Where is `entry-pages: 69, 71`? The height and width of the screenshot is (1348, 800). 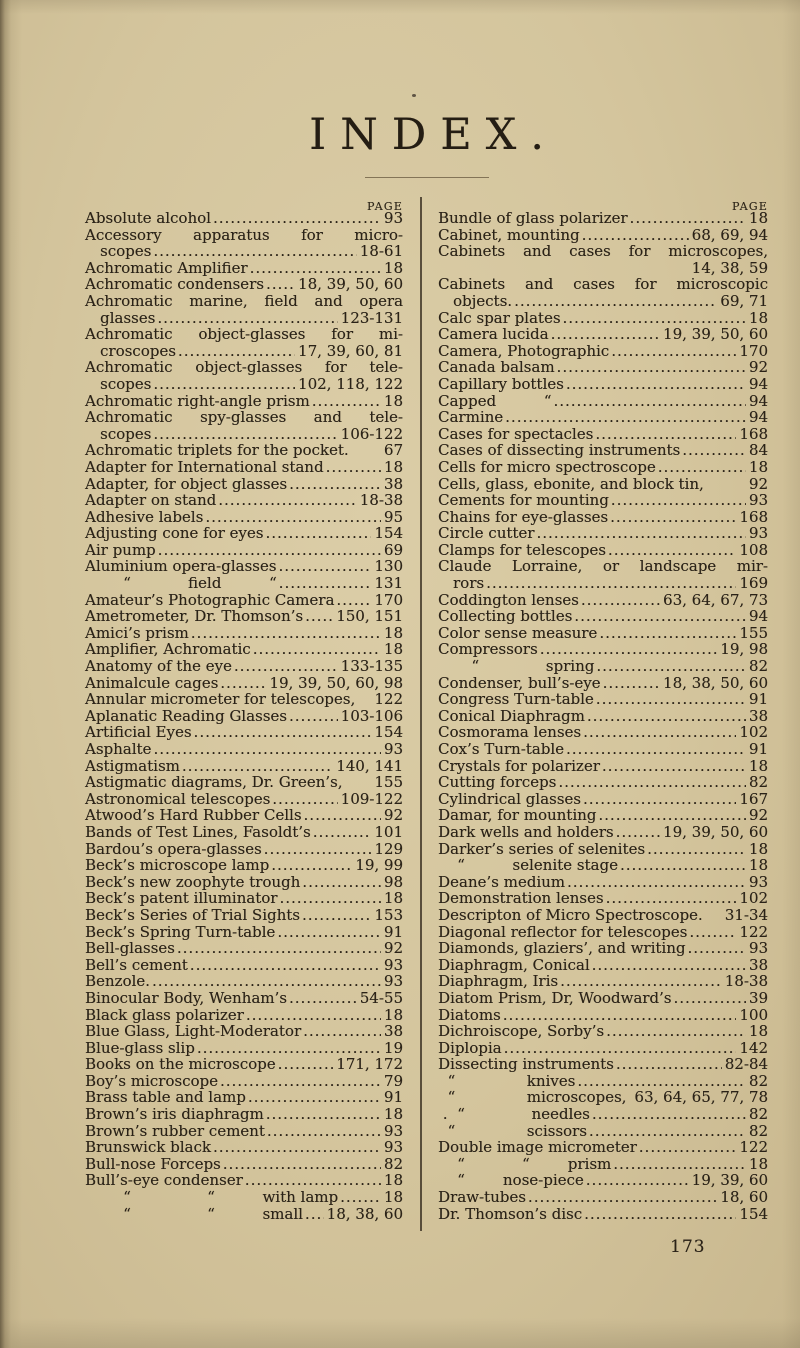 entry-pages: 69, 71 is located at coordinates (744, 300).